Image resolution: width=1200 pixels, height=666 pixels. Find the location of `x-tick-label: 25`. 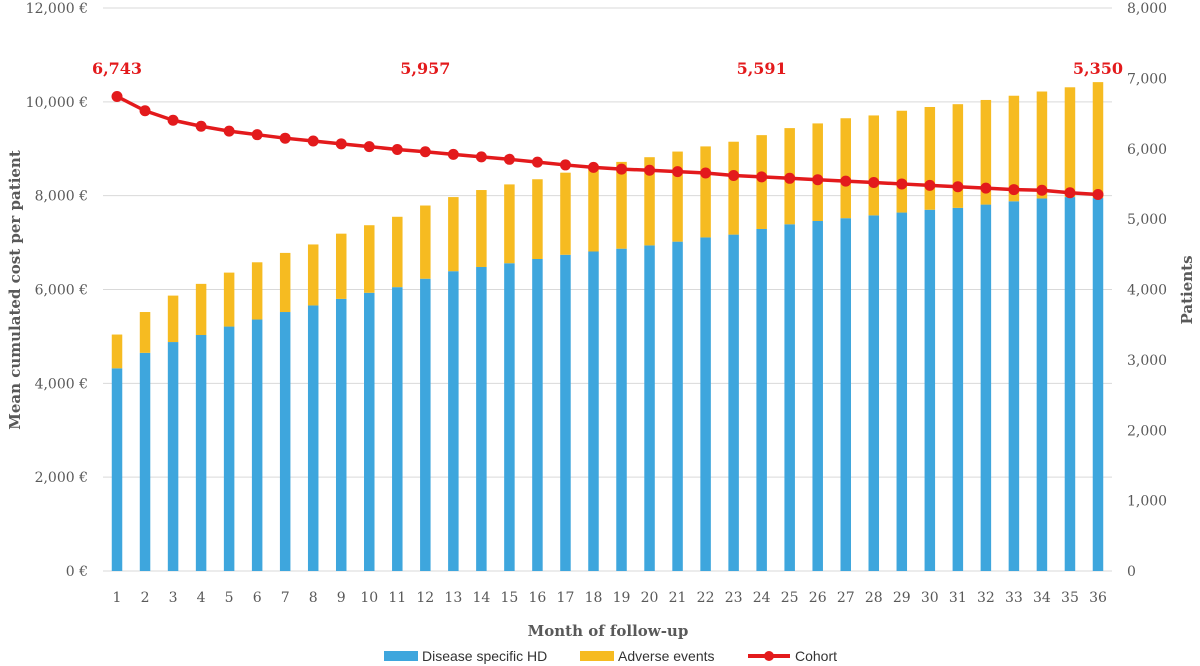

x-tick-label: 25 is located at coordinates (790, 598).